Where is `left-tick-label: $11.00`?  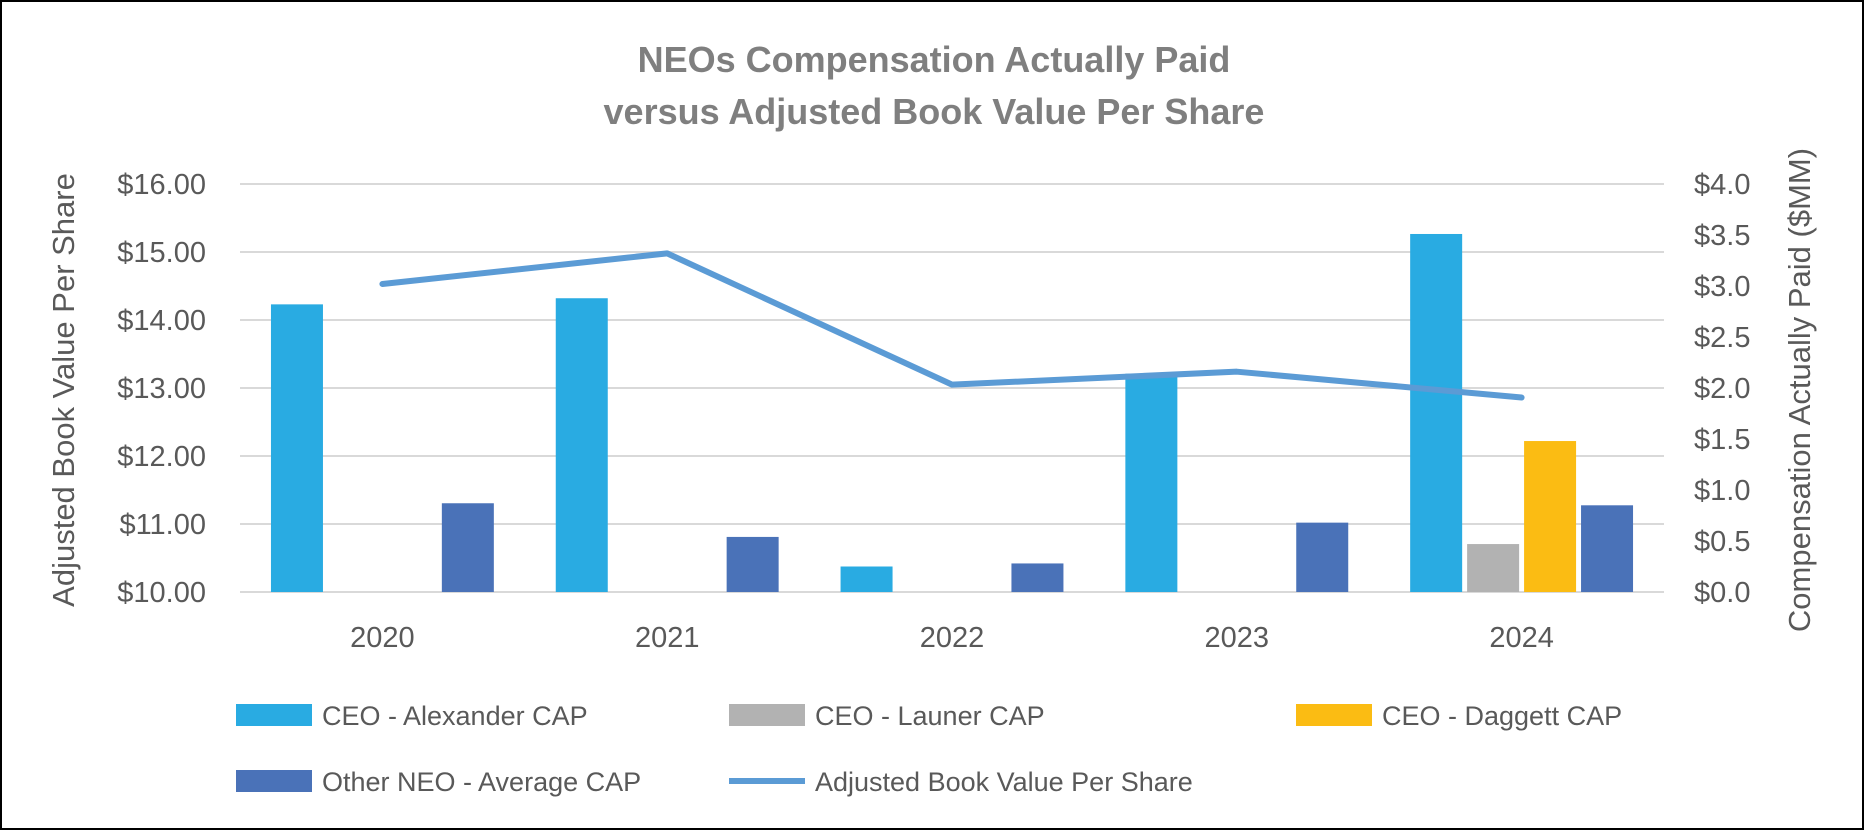 left-tick-label: $11.00 is located at coordinates (162, 525).